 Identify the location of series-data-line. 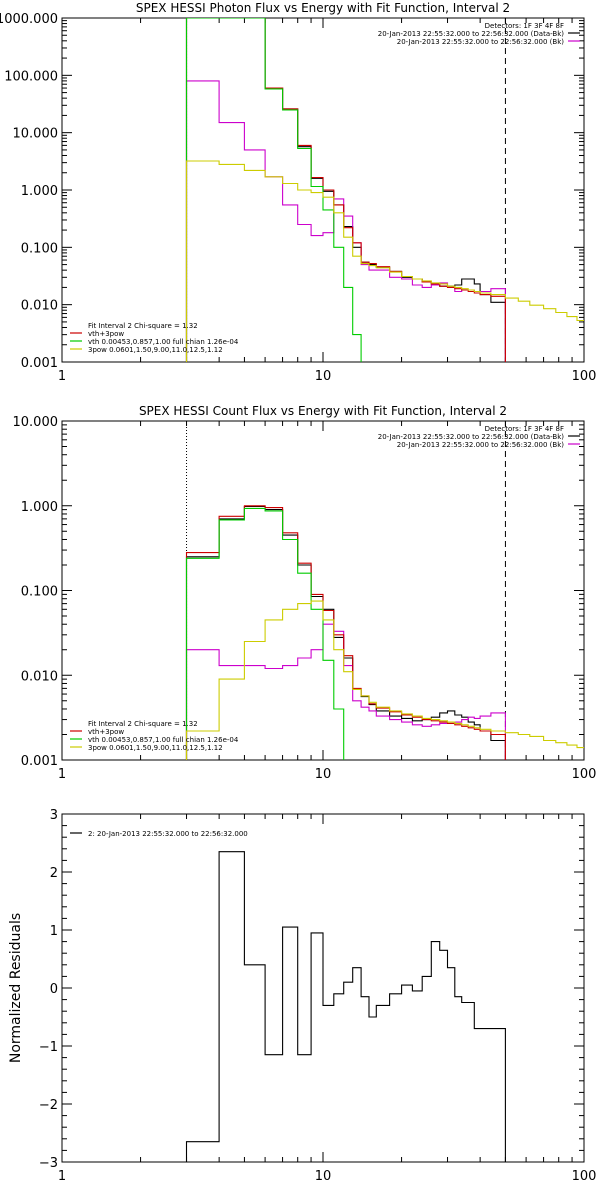
(345, 632).